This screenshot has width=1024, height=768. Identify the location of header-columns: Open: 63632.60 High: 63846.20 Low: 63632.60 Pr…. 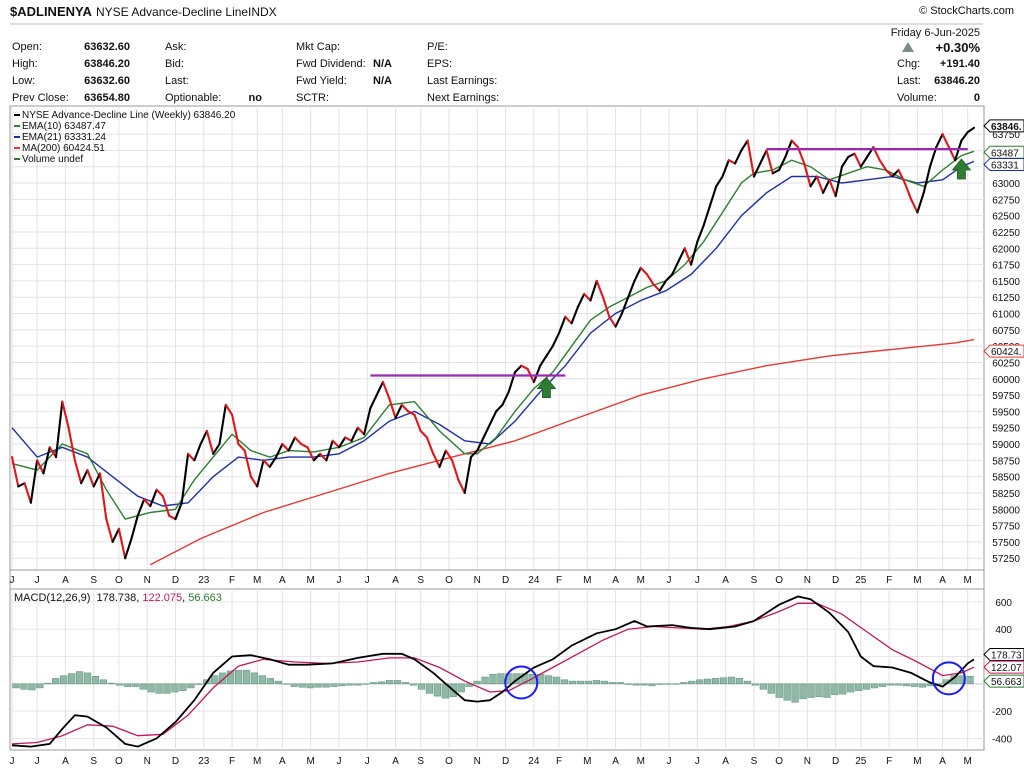
(255, 72).